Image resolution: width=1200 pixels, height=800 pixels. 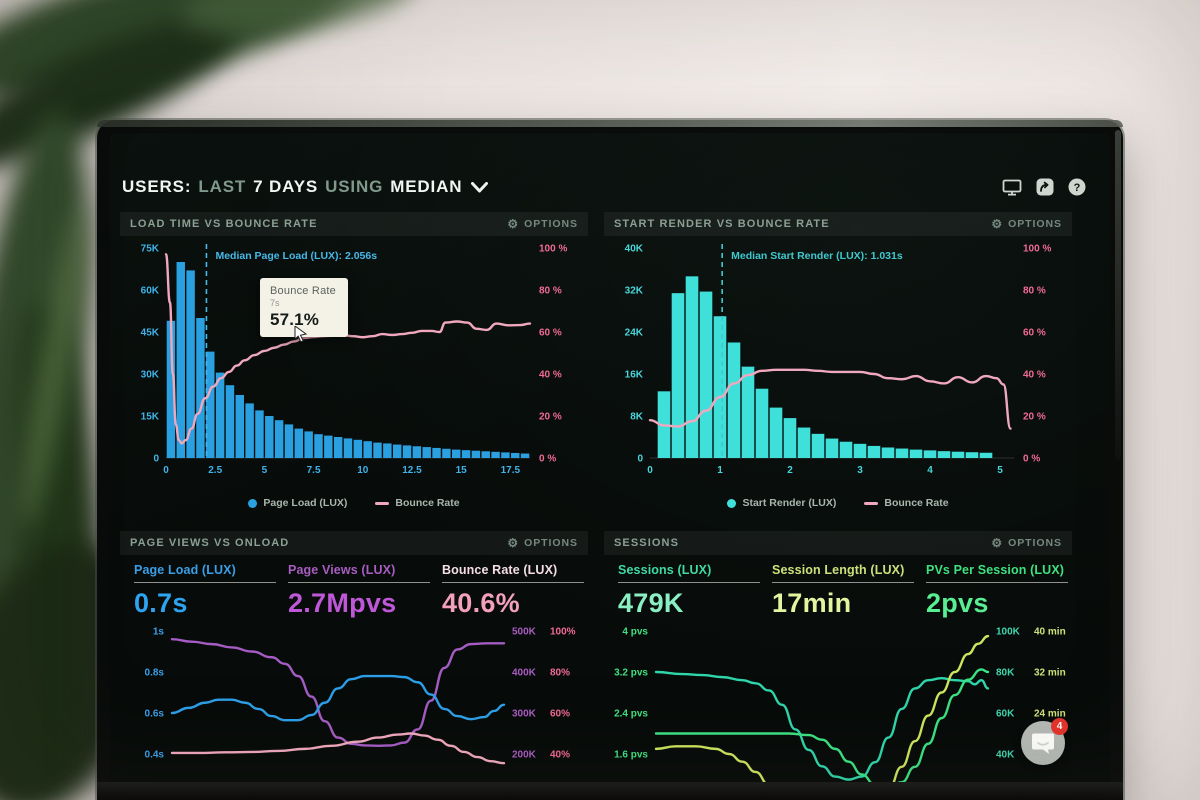 What do you see at coordinates (150, 375) in the screenshot?
I see `svg-text: 30K` at bounding box center [150, 375].